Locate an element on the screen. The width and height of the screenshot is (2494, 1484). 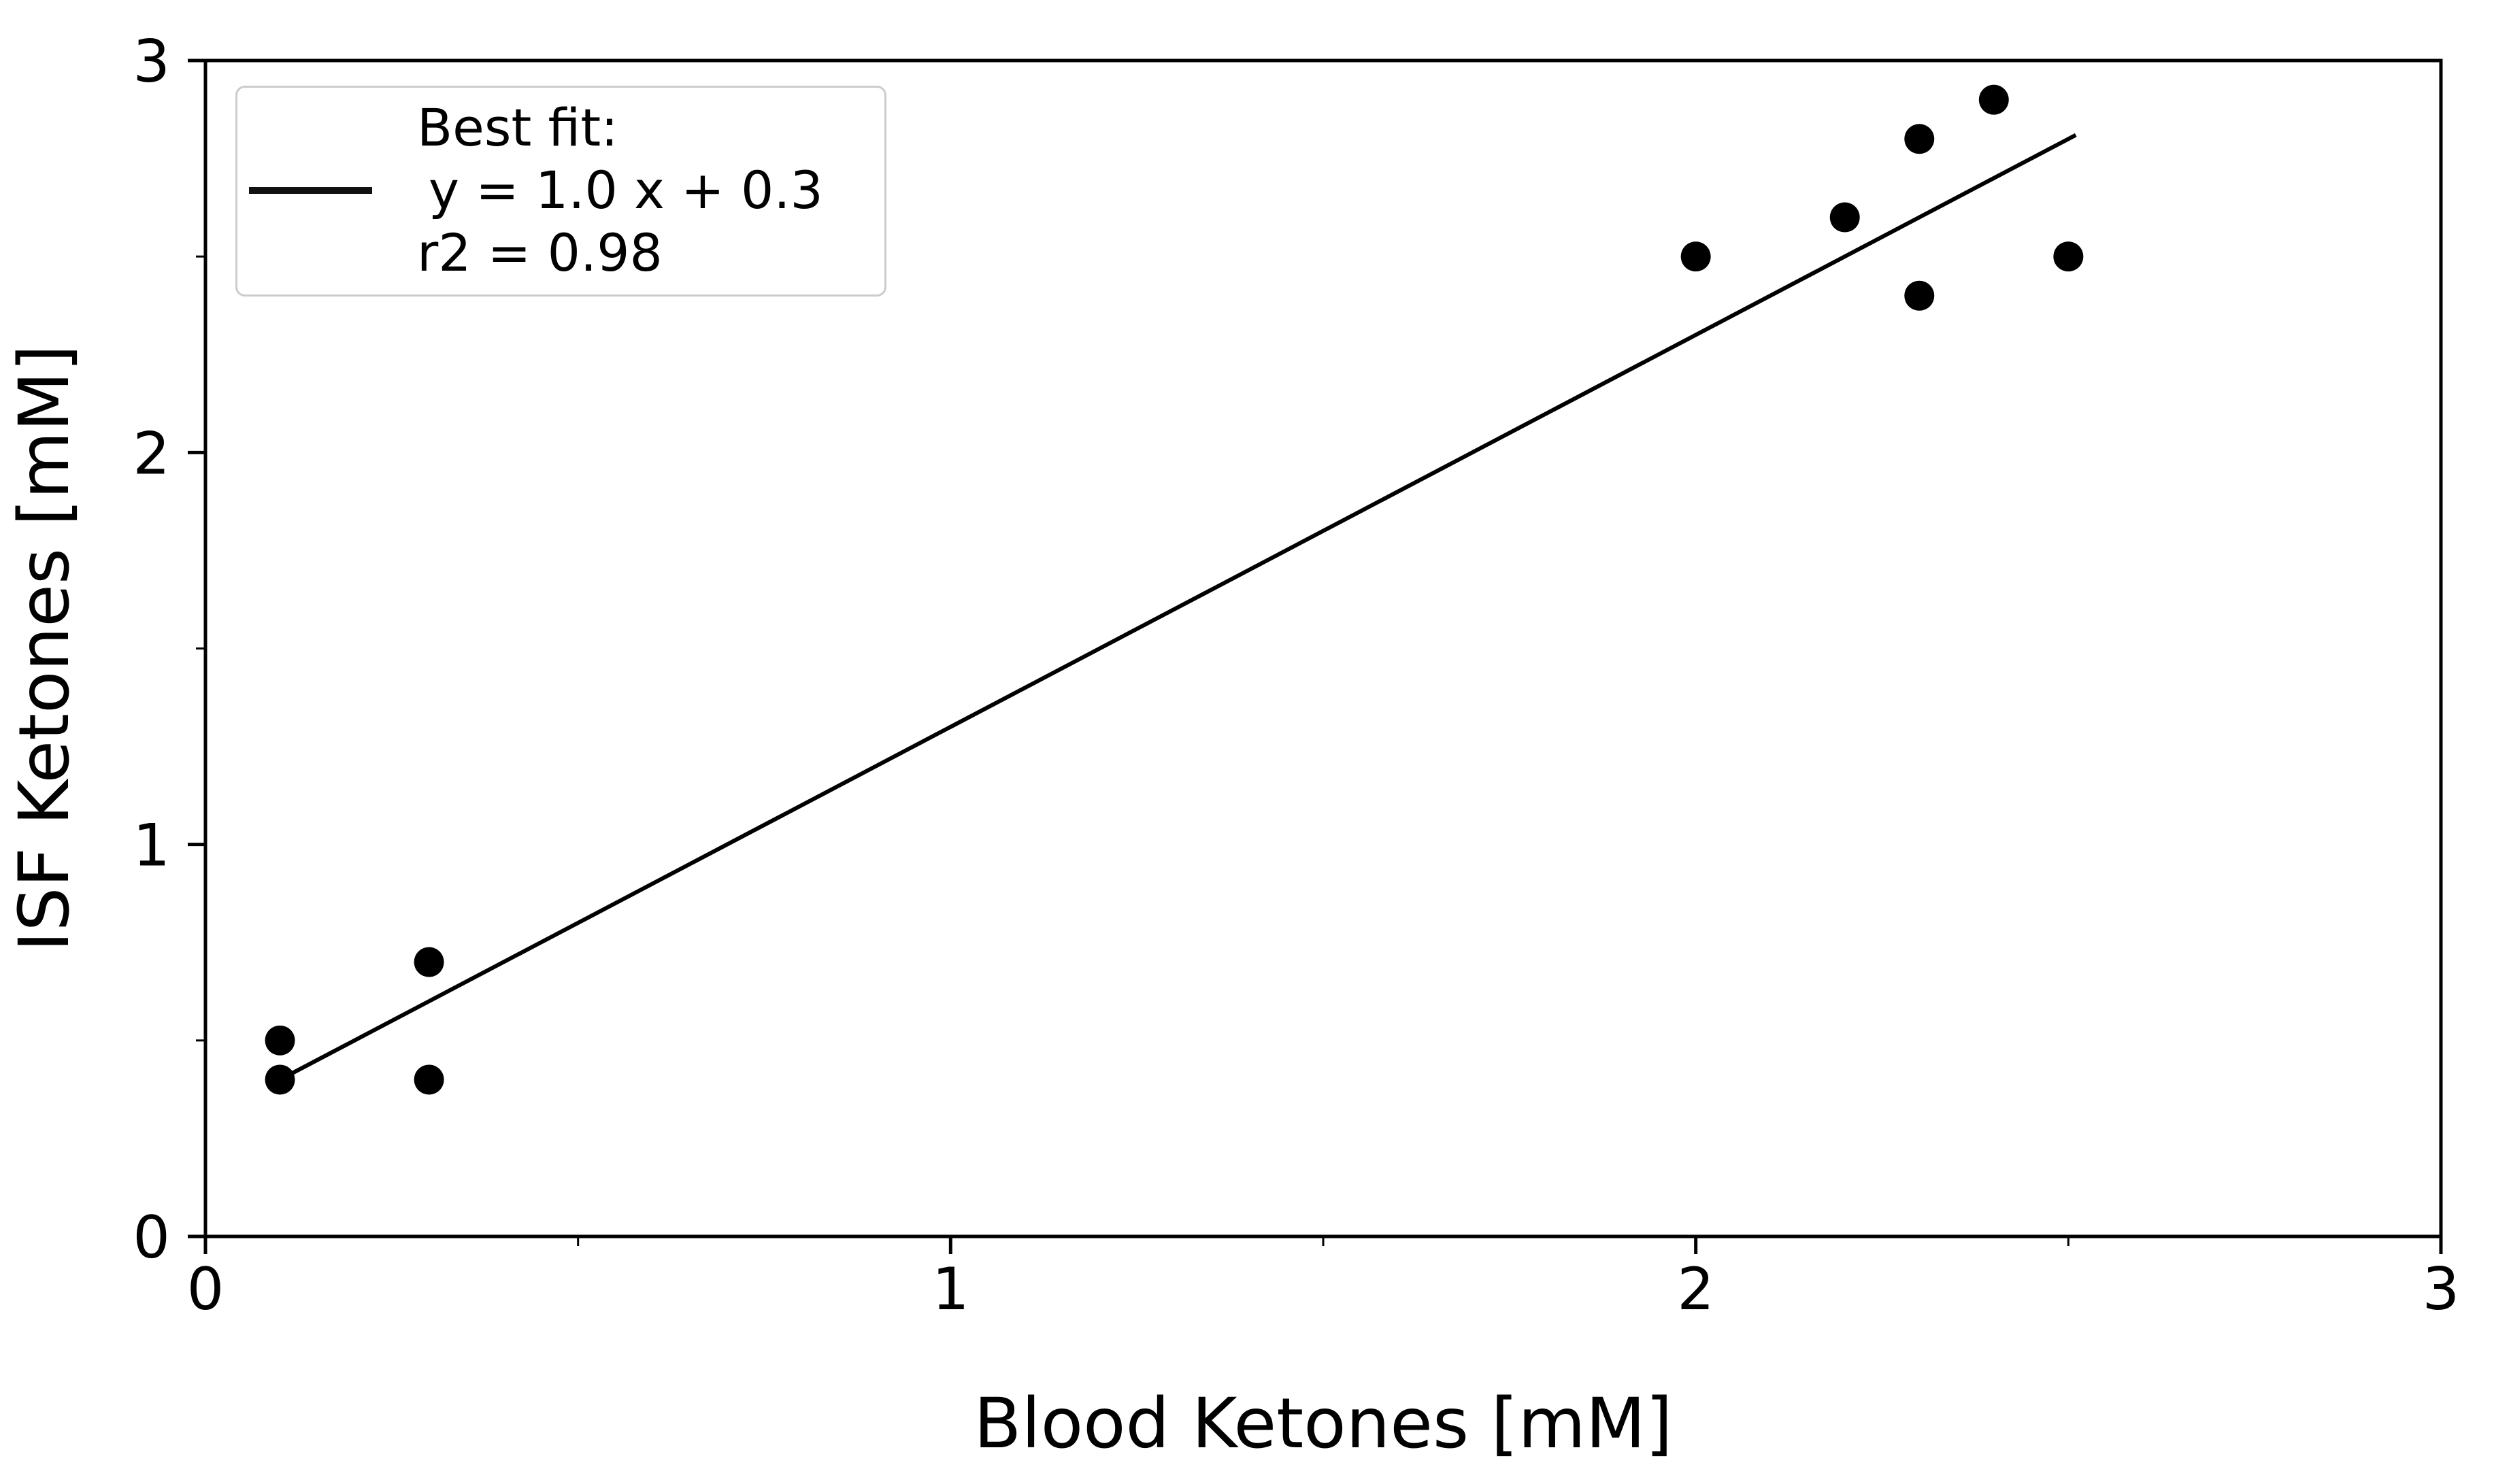
legend-equation-label: y = 1.0 x + 0.3 is located at coordinates (626, 190).